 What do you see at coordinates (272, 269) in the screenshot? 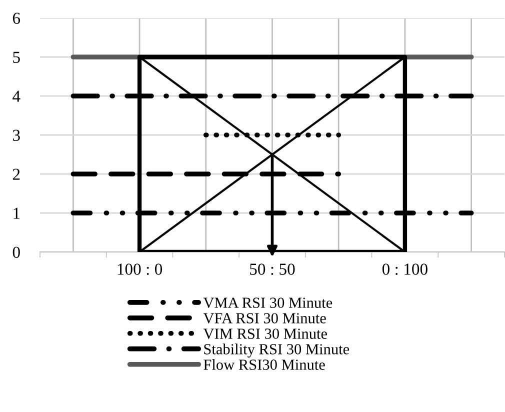
I see `x-tick-label: 50` at bounding box center [272, 269].